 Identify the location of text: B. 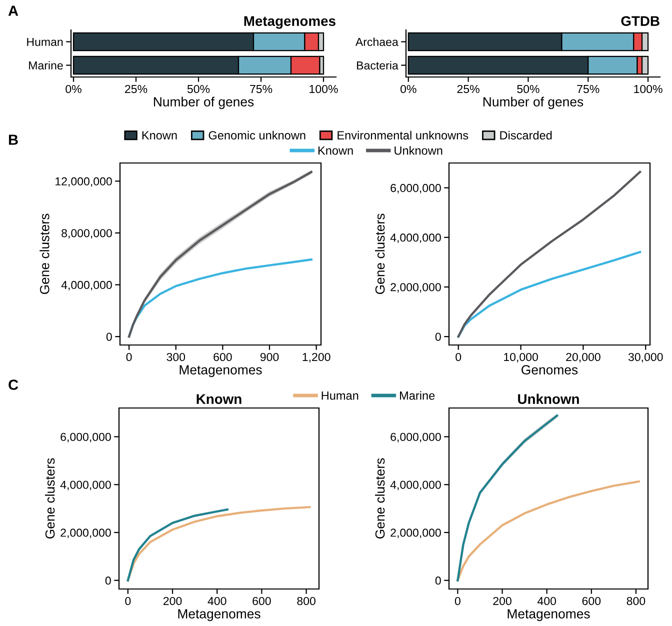
(13, 139).